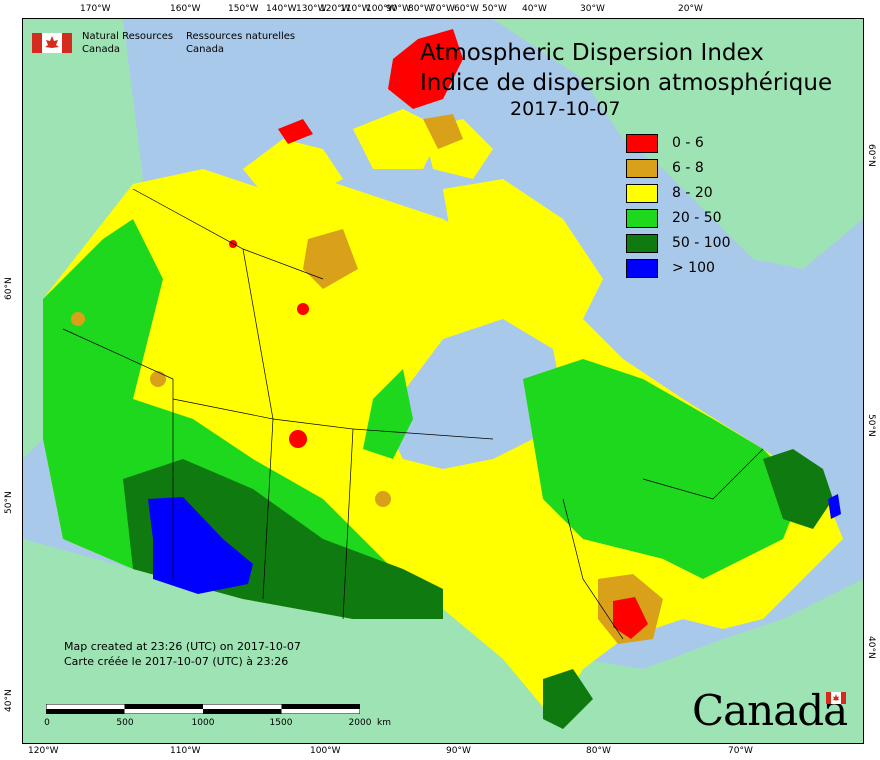  Describe the element at coordinates (295, 131) in the screenshot. I see `arctic-red-small` at that location.